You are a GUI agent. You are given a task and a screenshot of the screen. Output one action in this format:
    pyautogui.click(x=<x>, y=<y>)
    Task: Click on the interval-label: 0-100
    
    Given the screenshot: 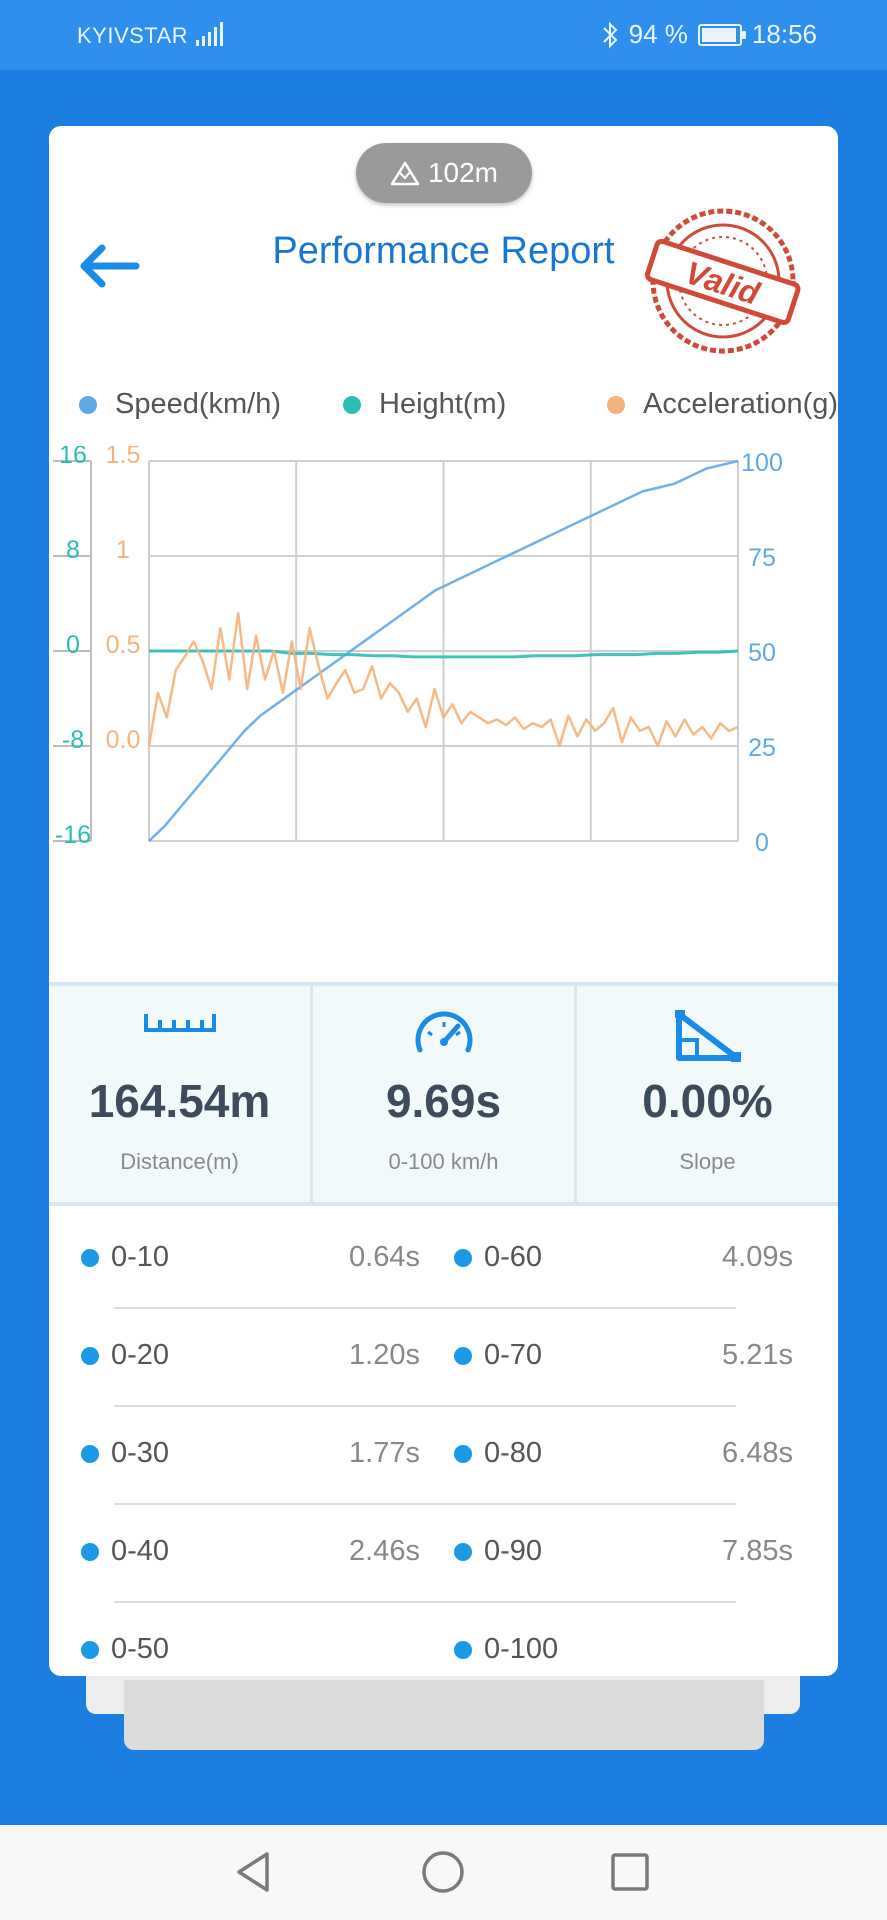 What is the action you would take?
    pyautogui.click(x=506, y=1649)
    